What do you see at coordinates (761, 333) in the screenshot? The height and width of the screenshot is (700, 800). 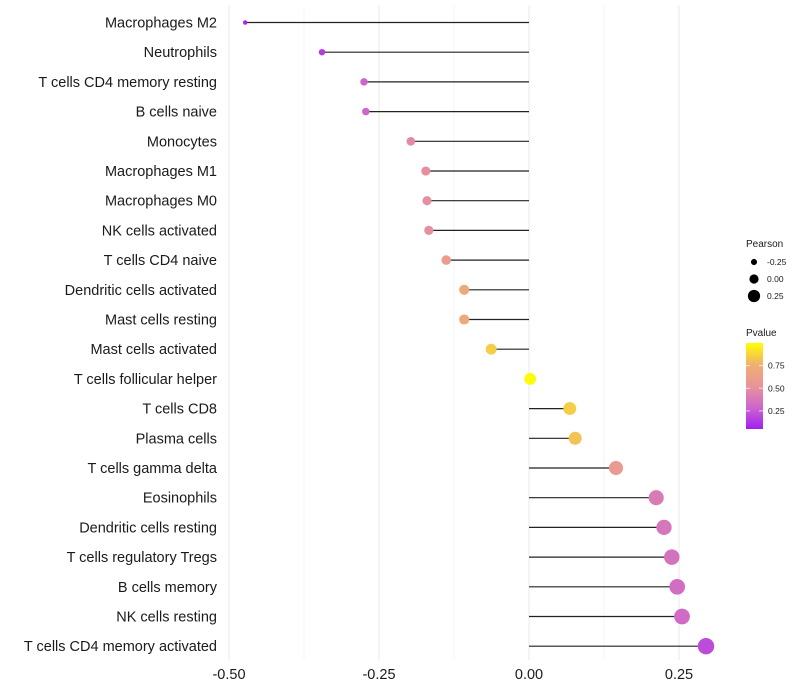 I see `legend-pvalue-title: Pvalue` at bounding box center [761, 333].